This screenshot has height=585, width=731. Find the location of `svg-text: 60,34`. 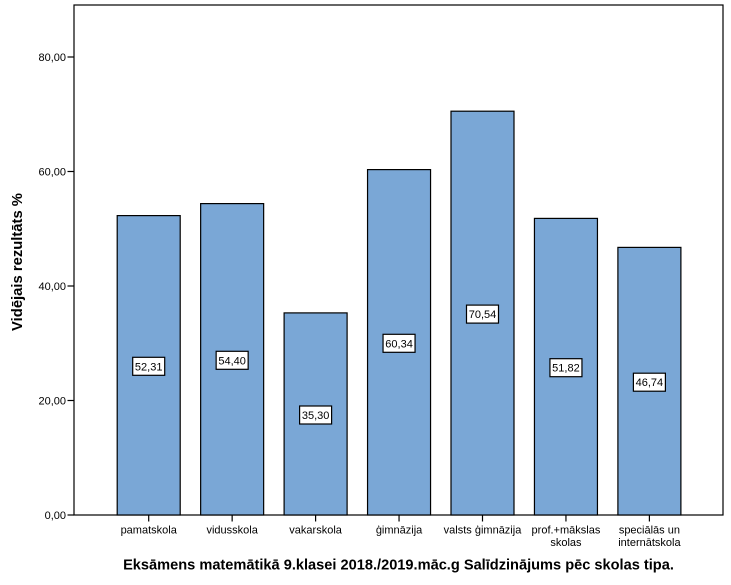

svg-text: 60,34 is located at coordinates (399, 344).